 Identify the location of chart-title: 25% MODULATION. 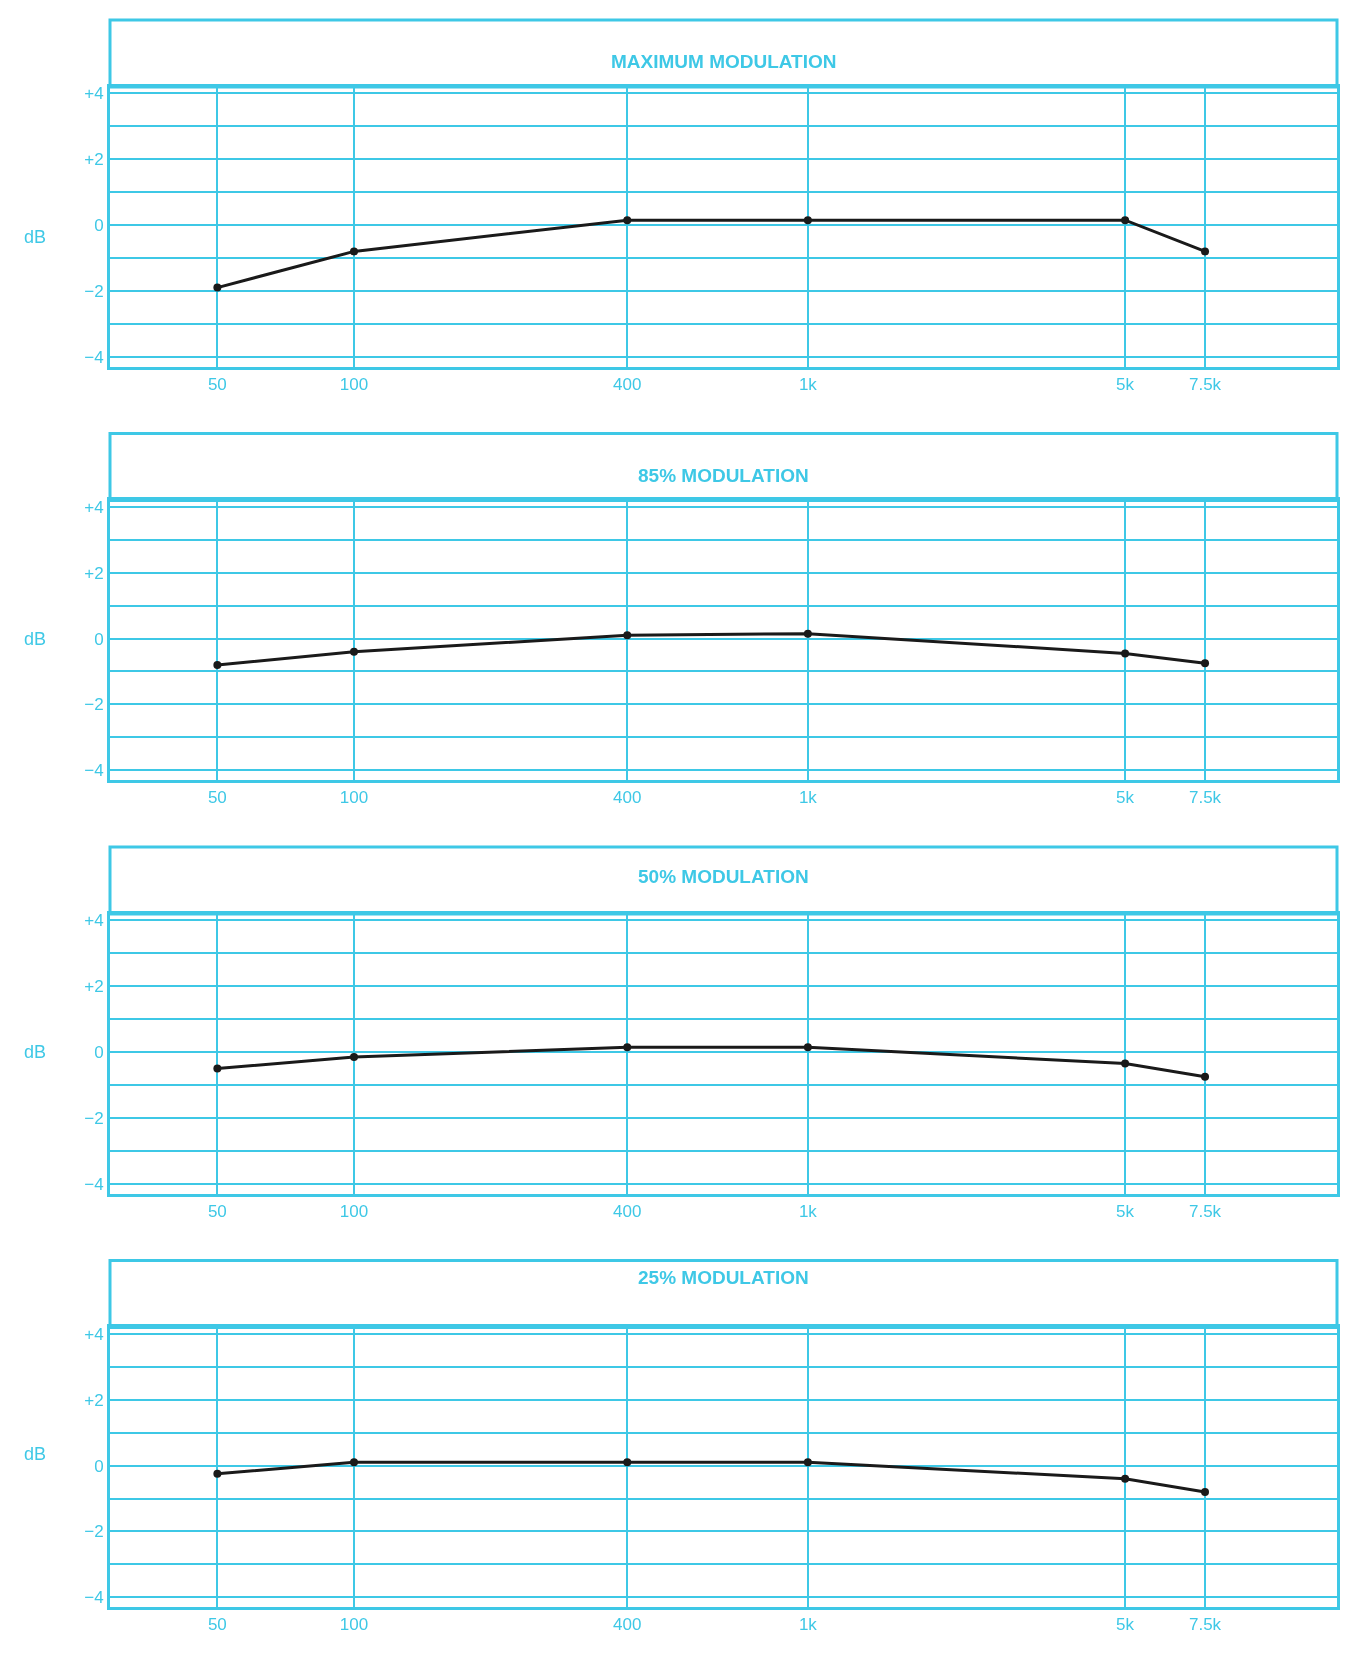
(723, 1277).